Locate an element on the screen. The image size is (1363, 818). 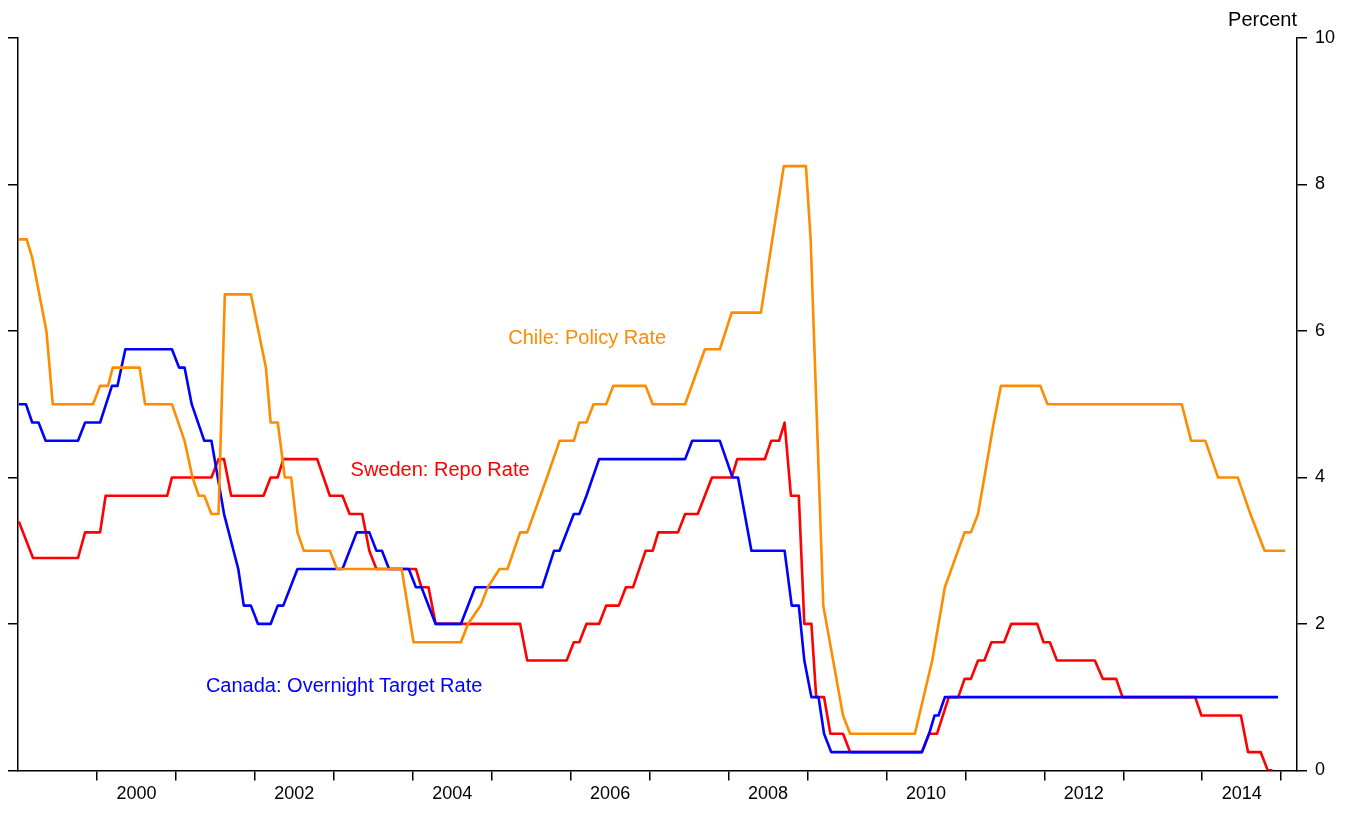
x-tick-label: 2004 is located at coordinates (452, 793).